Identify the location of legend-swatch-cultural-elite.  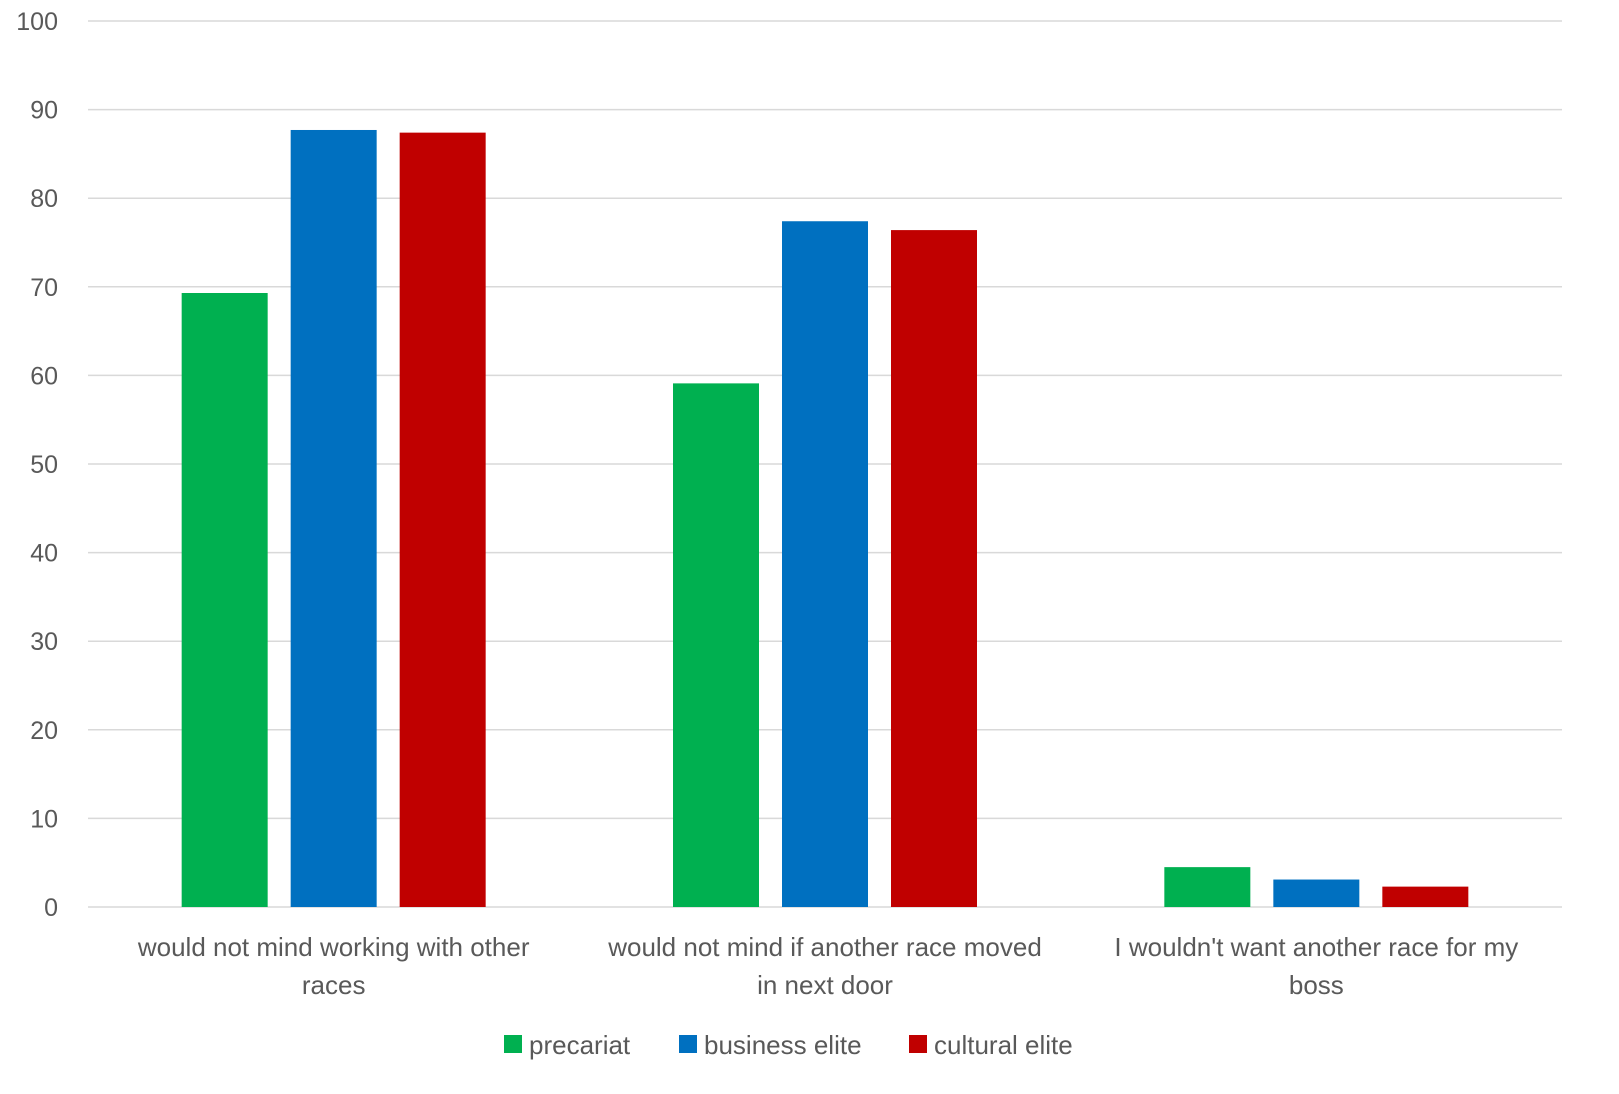
(918, 1044).